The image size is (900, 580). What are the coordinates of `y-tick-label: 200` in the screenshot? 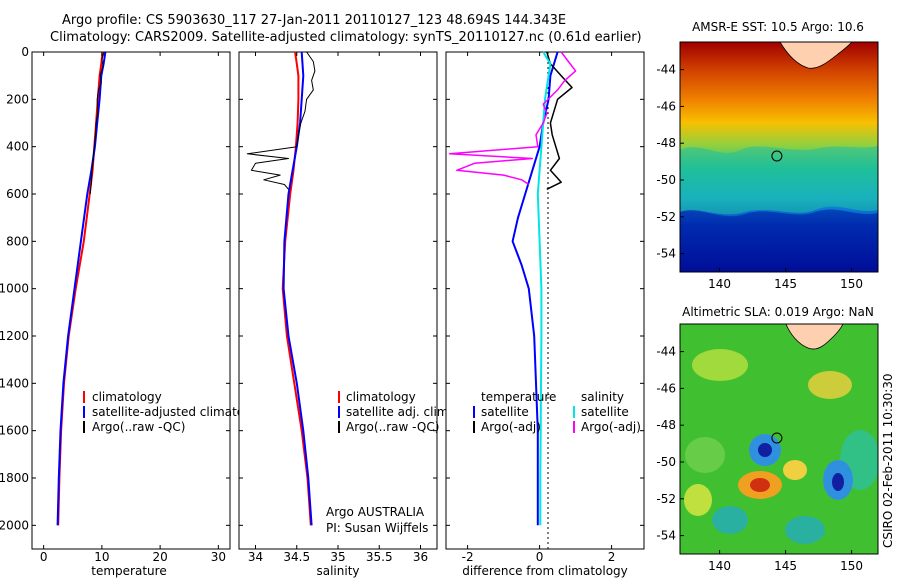 It's located at (17, 99).